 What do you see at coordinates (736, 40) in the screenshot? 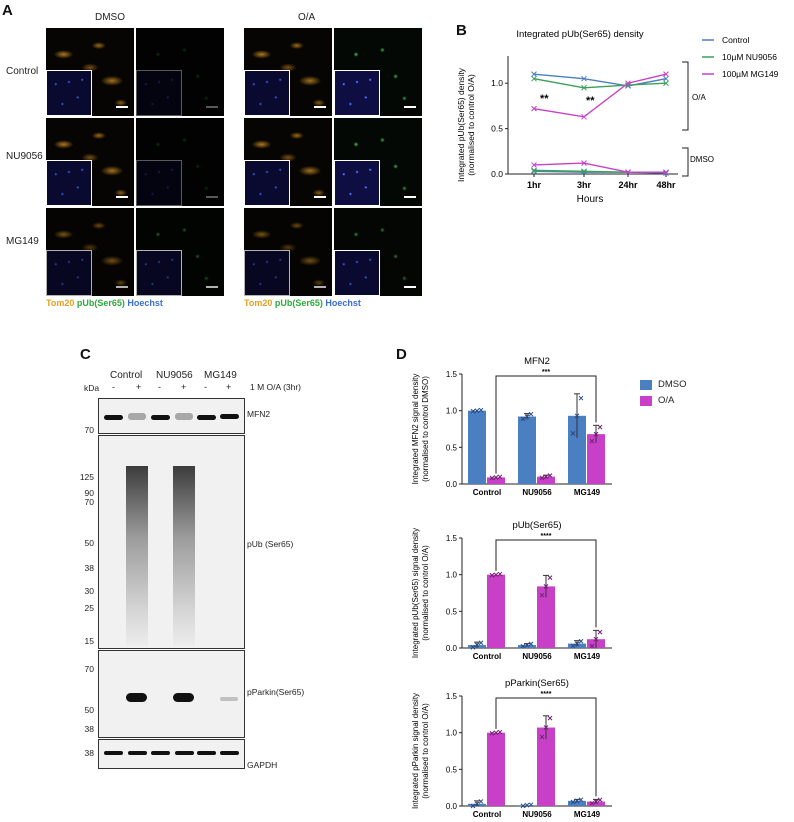
I see `legend-control: Control` at bounding box center [736, 40].